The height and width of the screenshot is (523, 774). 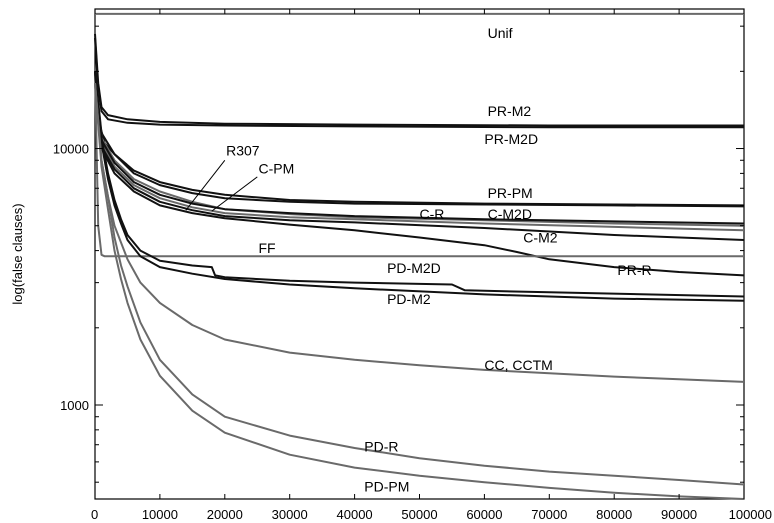 I want to click on series-label-pd-m2d: PD-M2D, so click(x=414, y=268).